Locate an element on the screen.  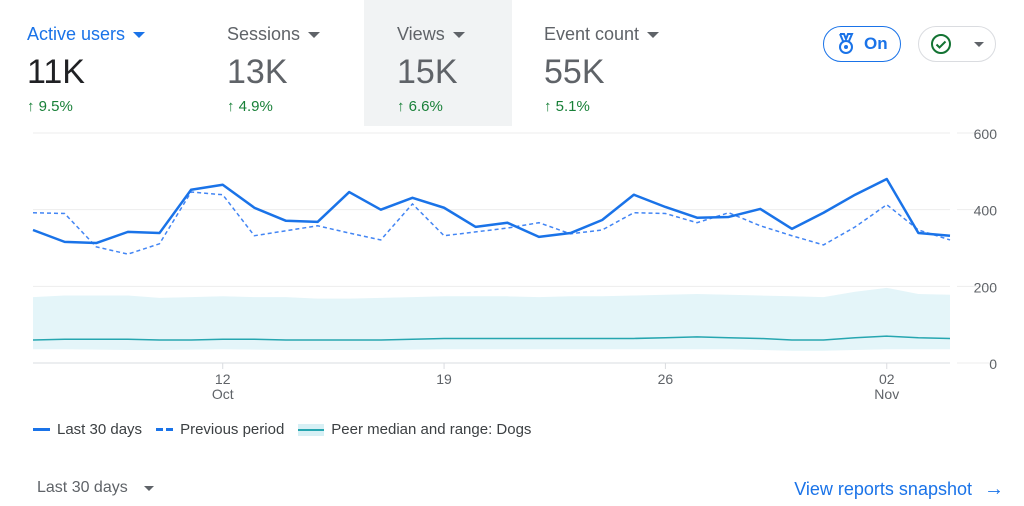
y-tick-label: 0 is located at coordinates (993, 364).